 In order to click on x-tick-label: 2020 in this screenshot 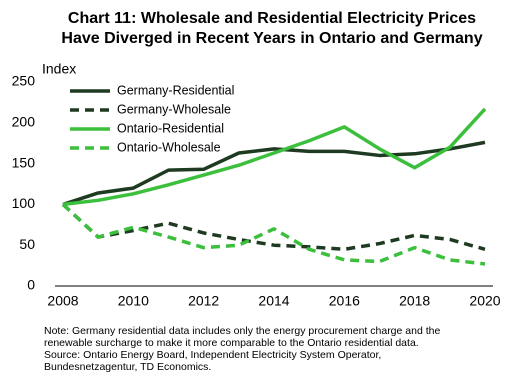, I will do `click(484, 301)`.